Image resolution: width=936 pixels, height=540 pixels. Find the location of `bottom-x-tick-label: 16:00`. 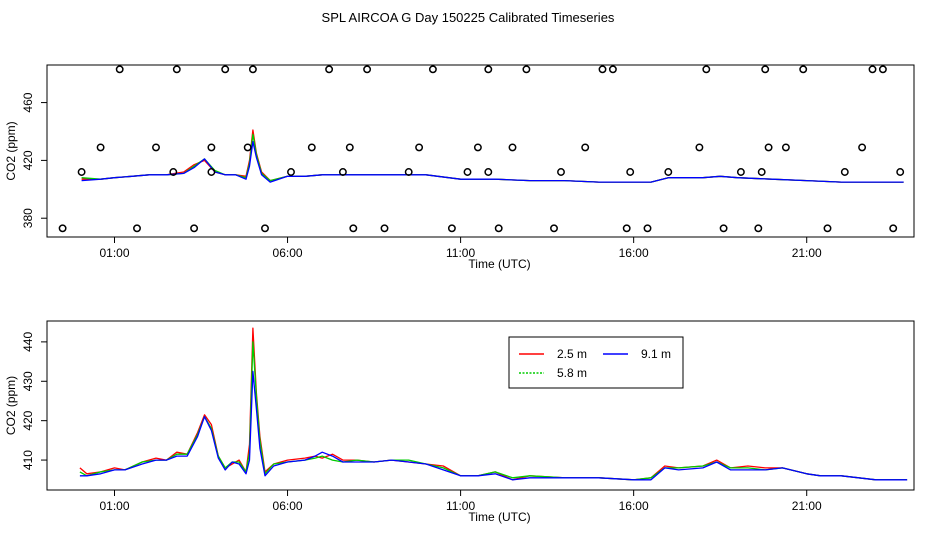

bottom-x-tick-label: 16:00 is located at coordinates (634, 506).